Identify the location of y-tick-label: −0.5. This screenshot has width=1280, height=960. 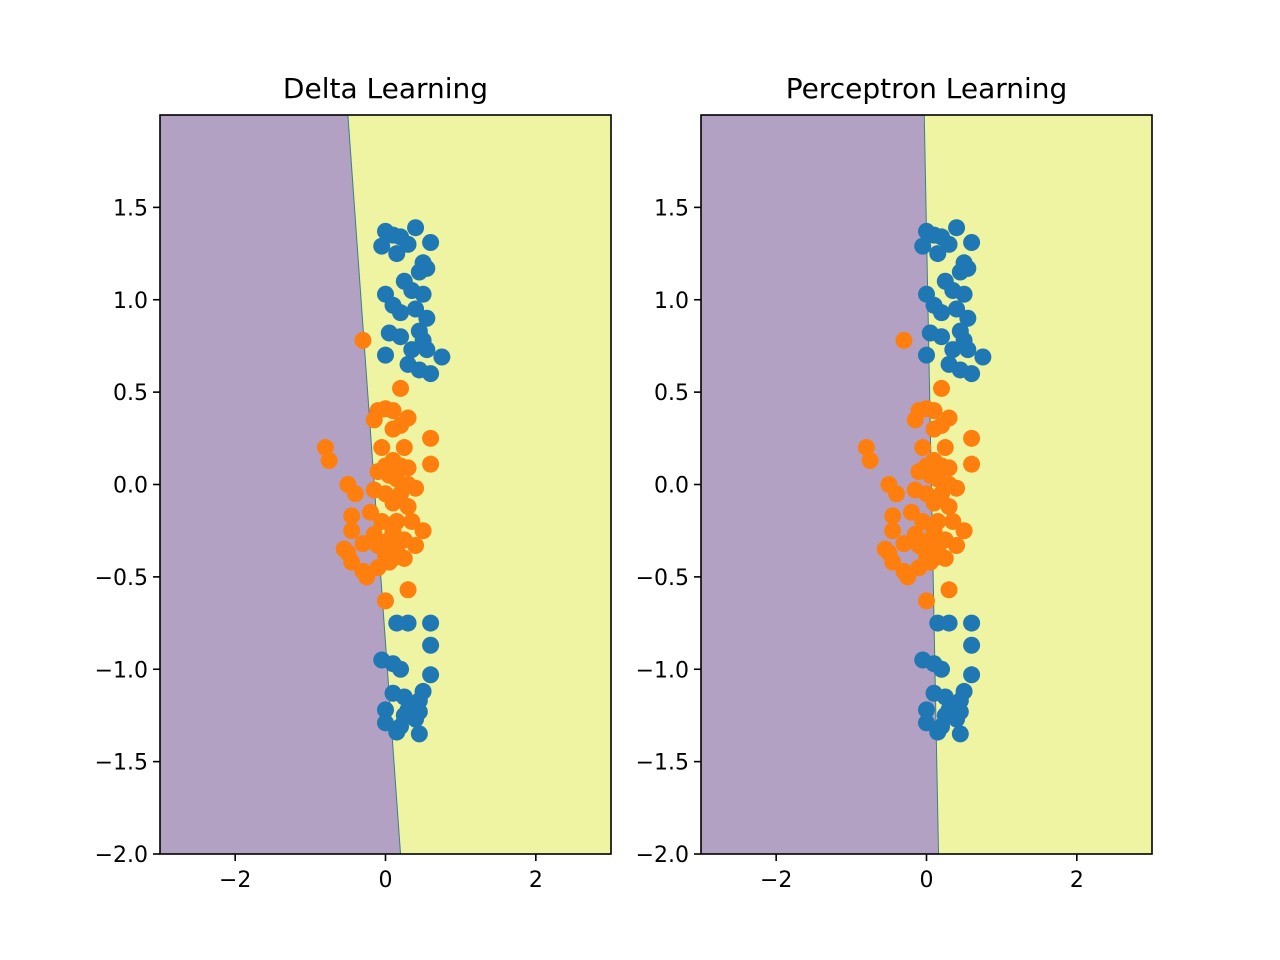
(662, 578).